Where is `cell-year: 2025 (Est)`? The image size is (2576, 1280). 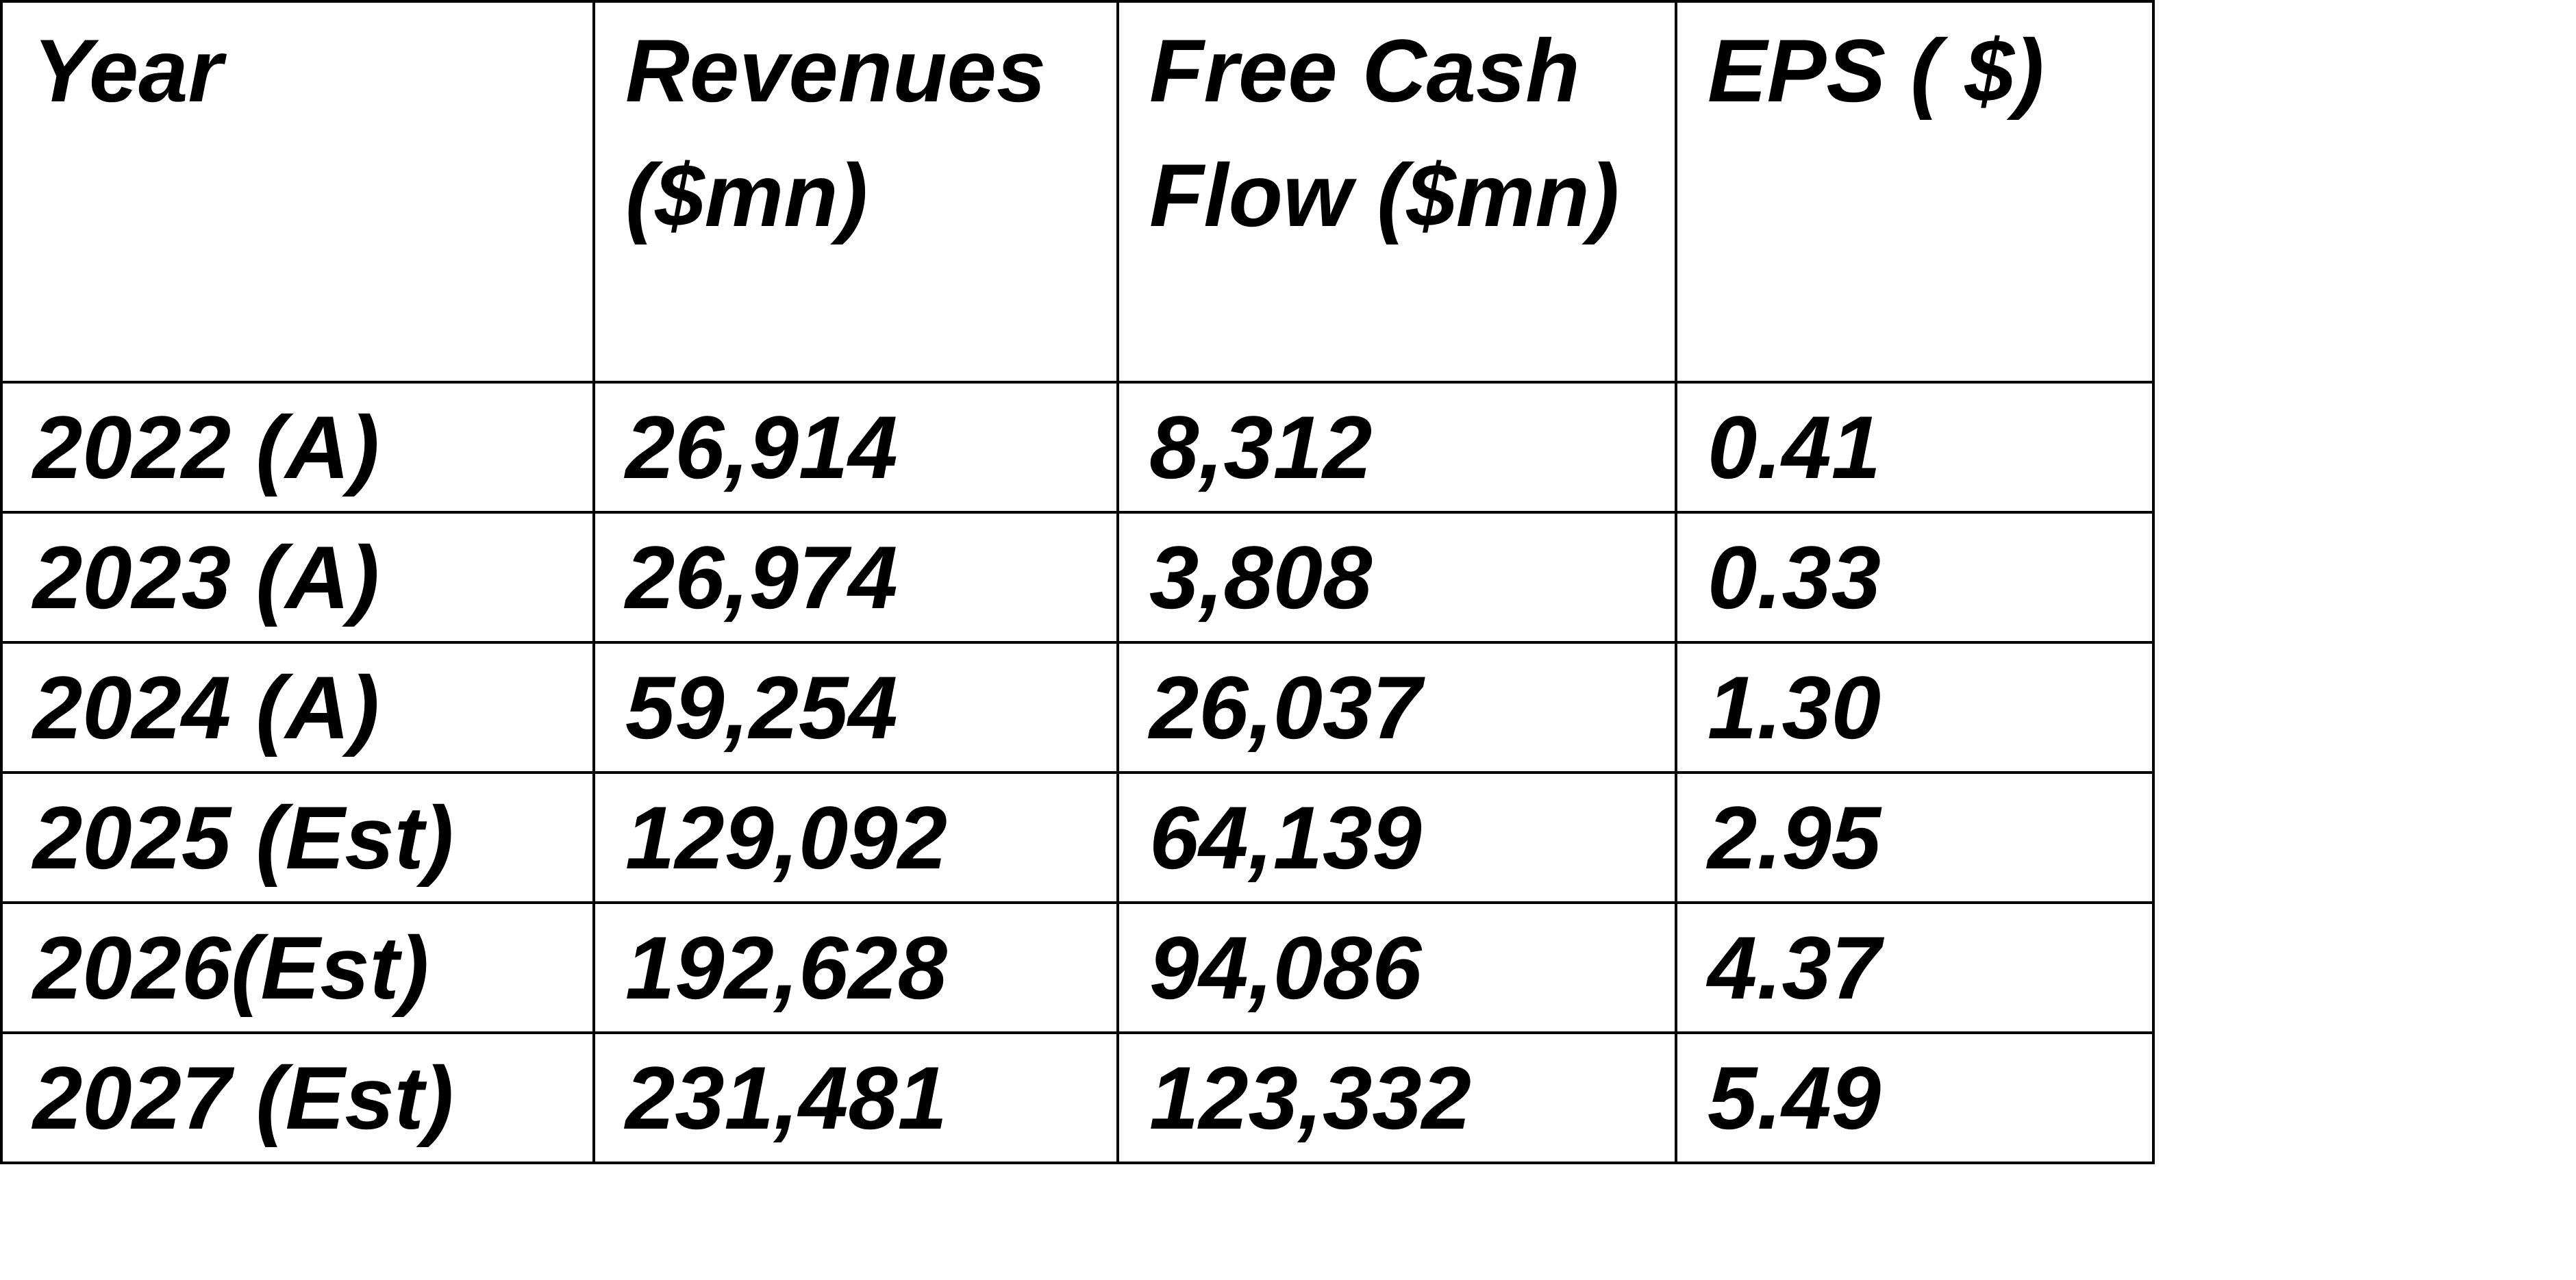 cell-year: 2025 (Est) is located at coordinates (297, 837).